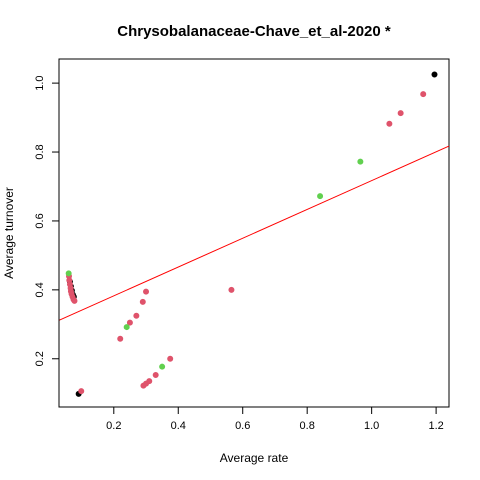 The image size is (480, 480). I want to click on x-tick-label: 0.4, so click(178, 426).